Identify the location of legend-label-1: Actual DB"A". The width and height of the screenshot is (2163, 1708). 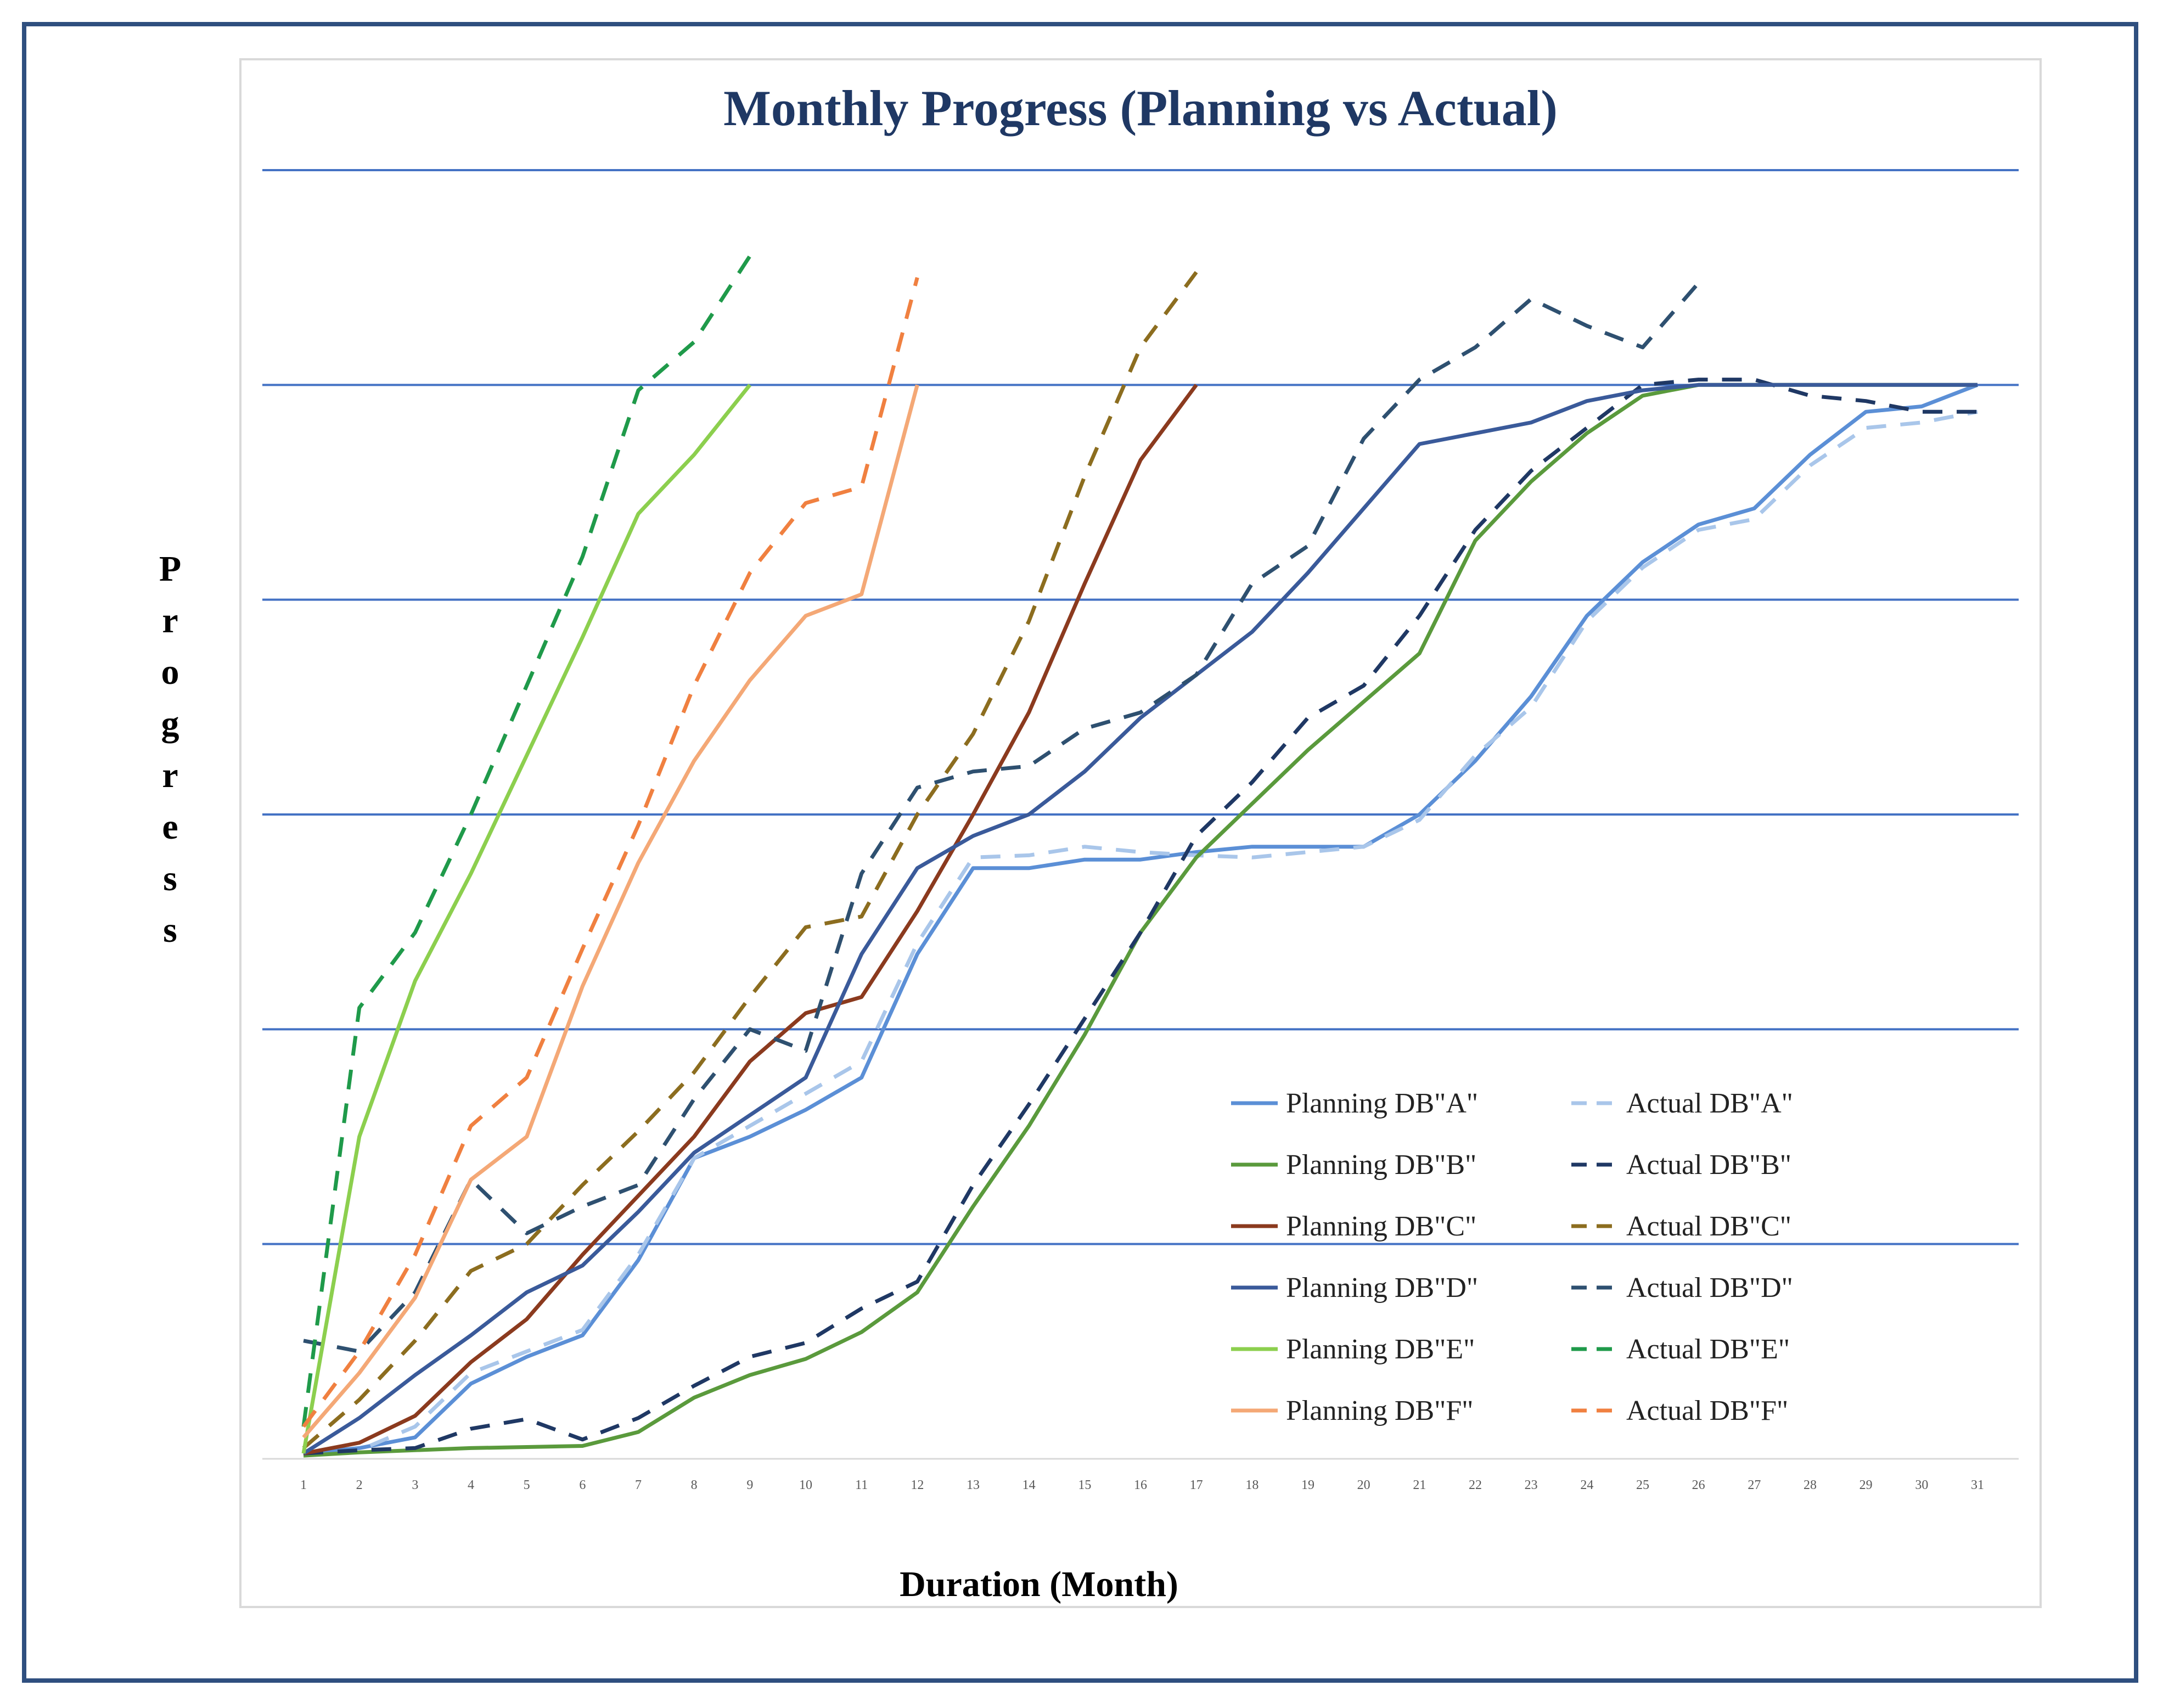
(1710, 1103).